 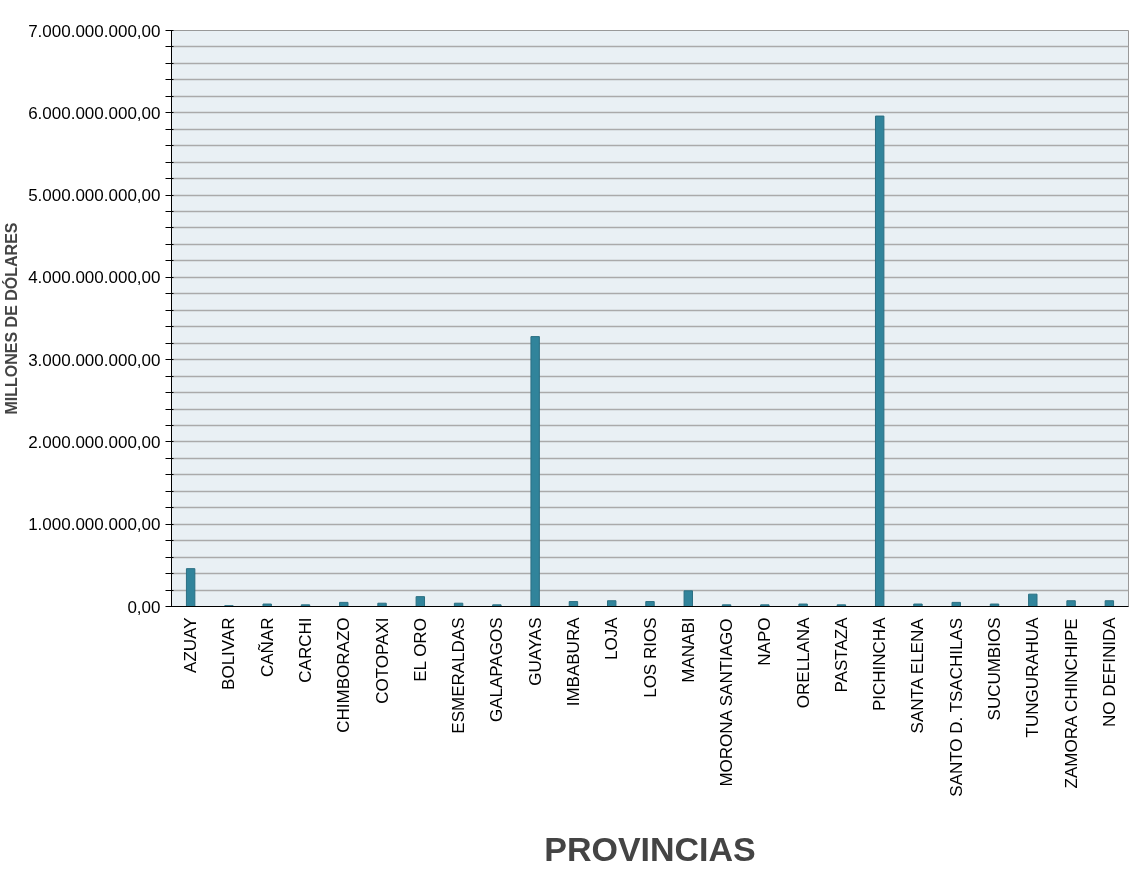 I want to click on y-axis-title: MILLONES DE DÓLARES, so click(x=11, y=318).